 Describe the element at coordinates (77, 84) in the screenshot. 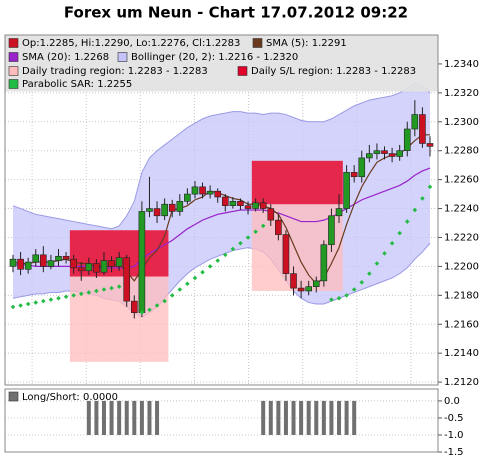

I see `legend-label: Parabolic SAR: 1.2255` at that location.